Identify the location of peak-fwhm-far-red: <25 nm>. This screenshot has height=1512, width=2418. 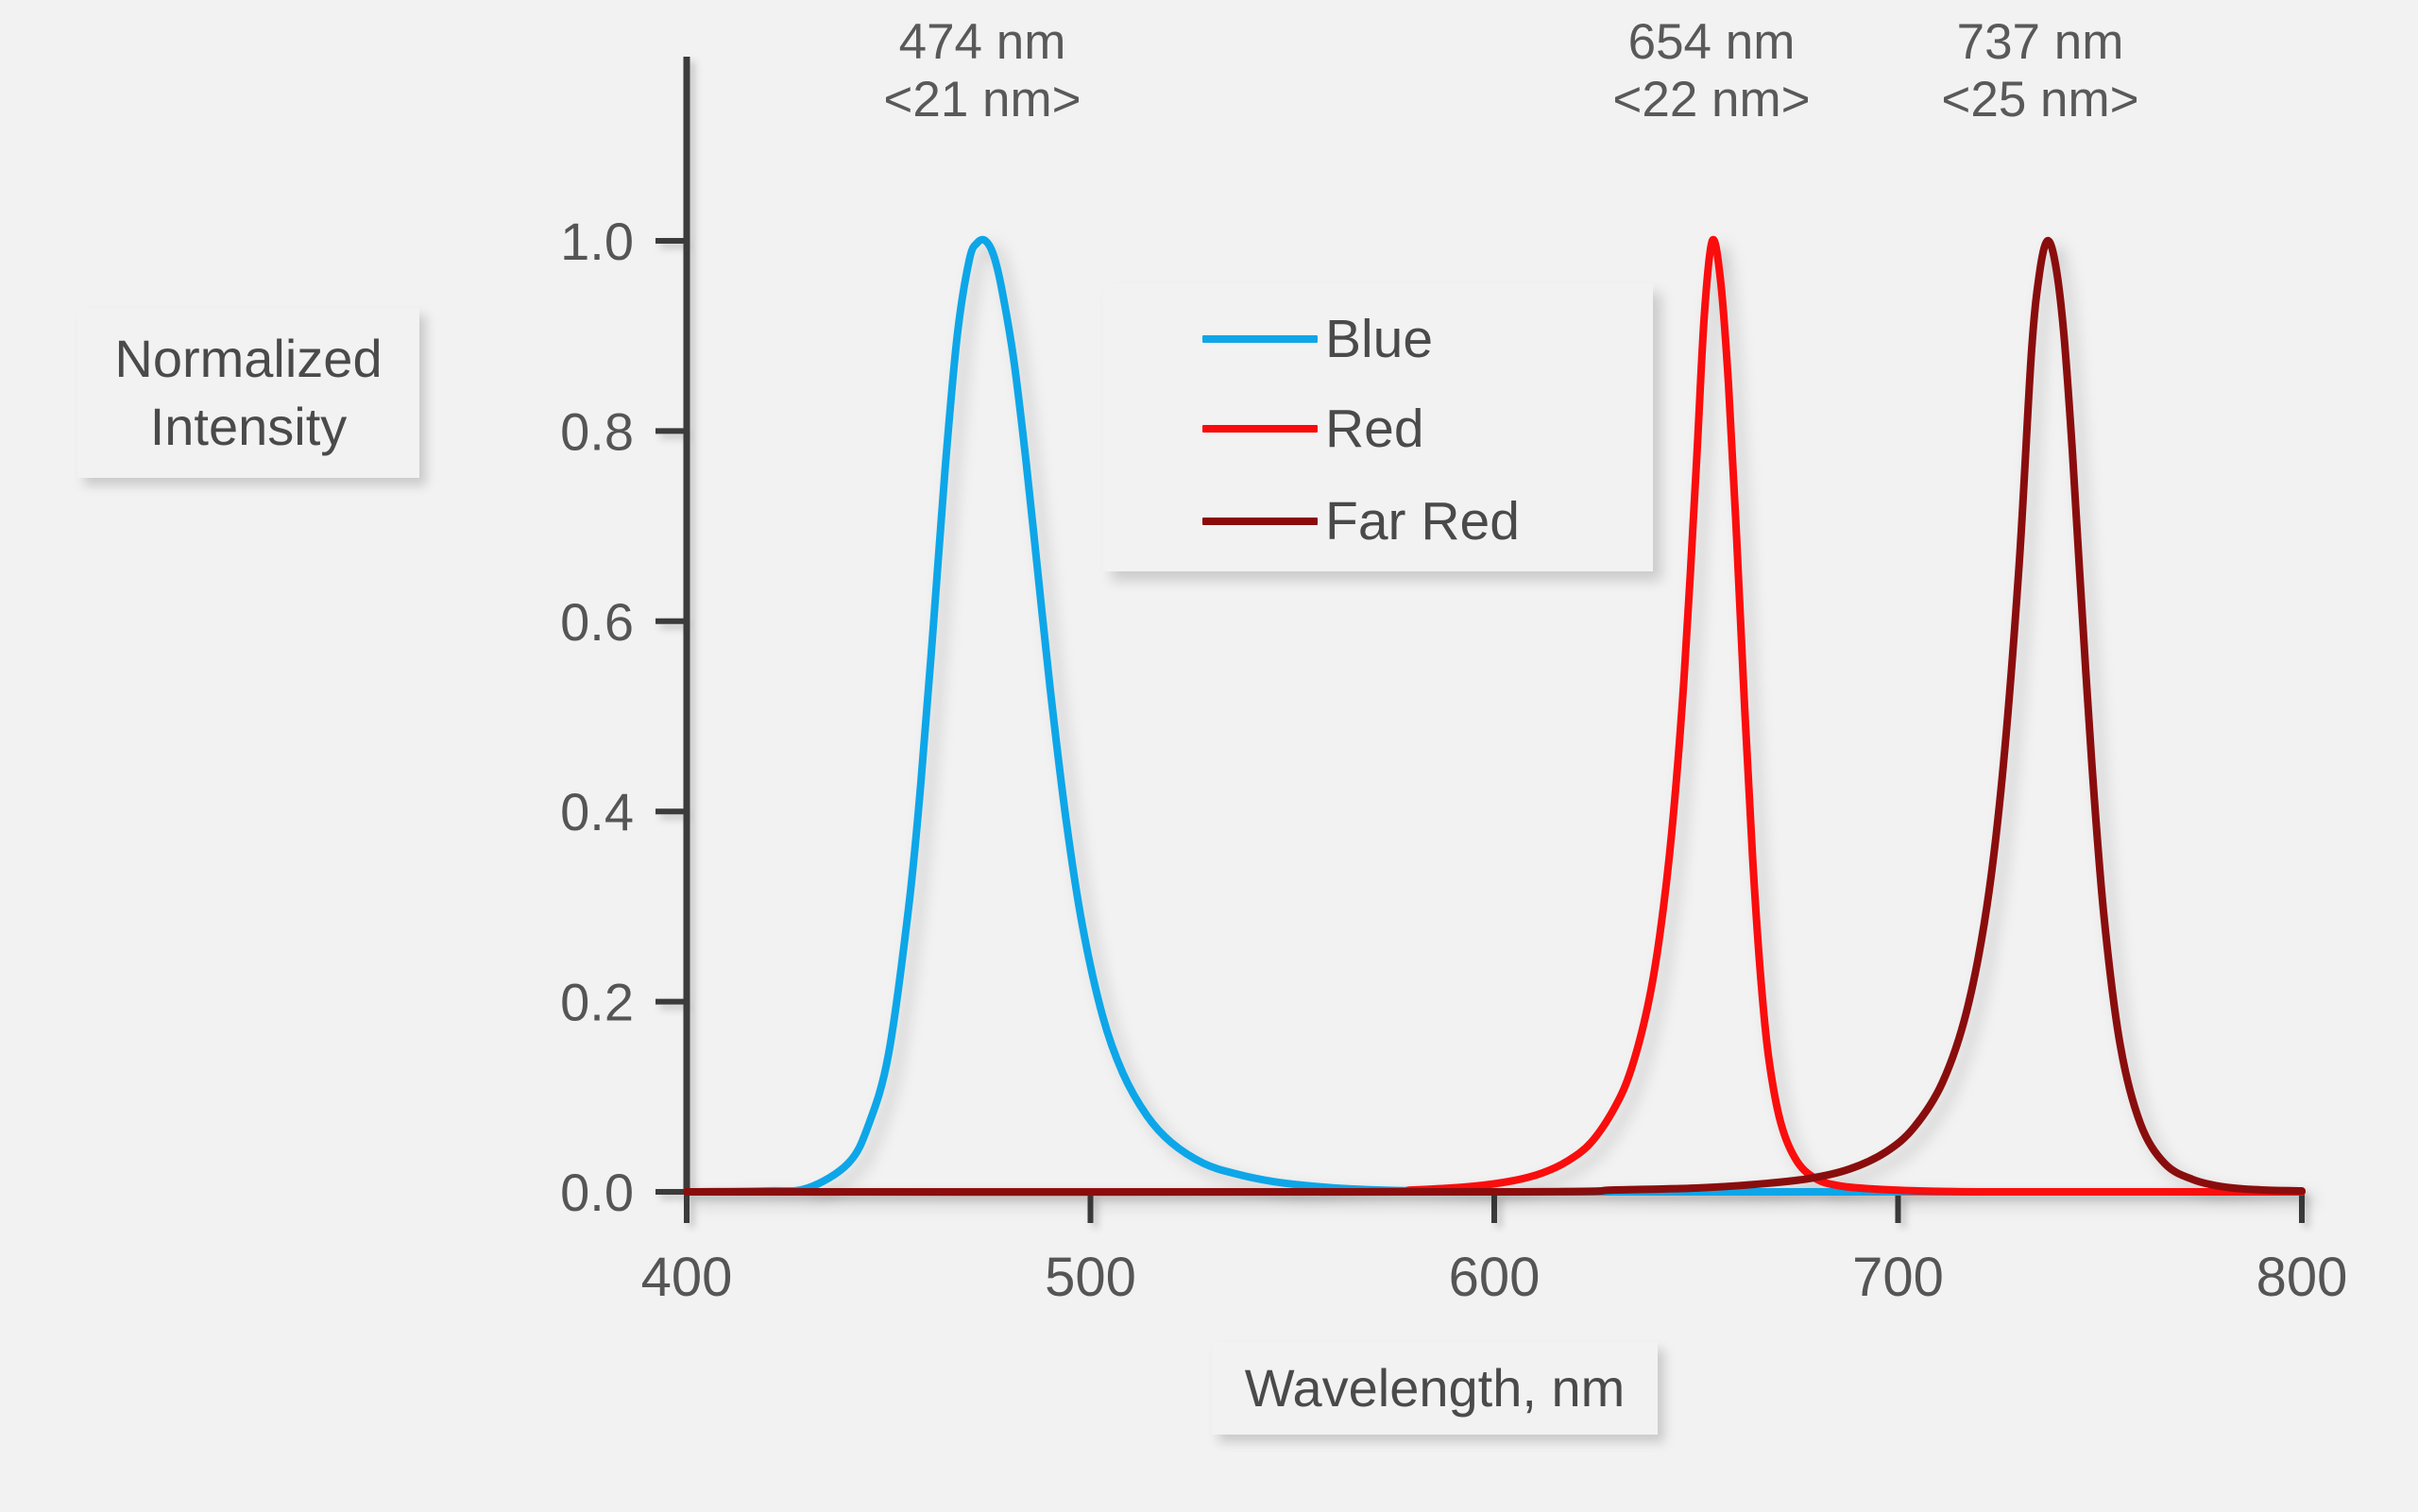
(2040, 100).